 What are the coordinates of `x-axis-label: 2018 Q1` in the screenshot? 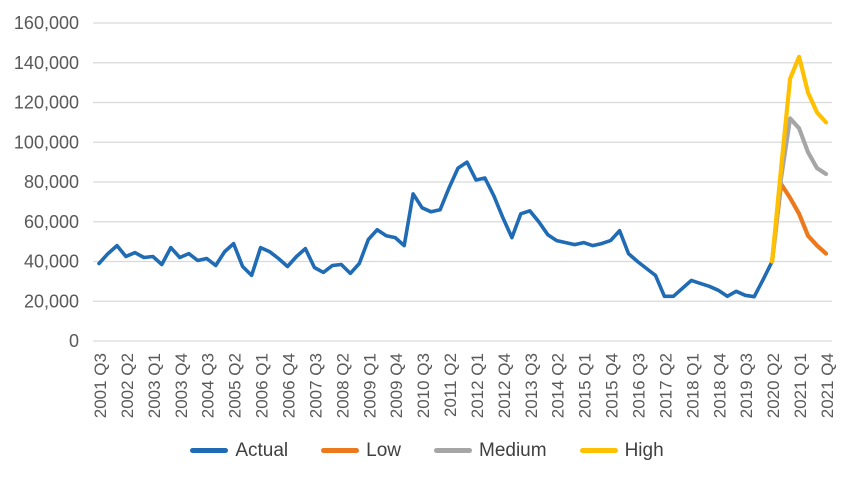 It's located at (692, 385).